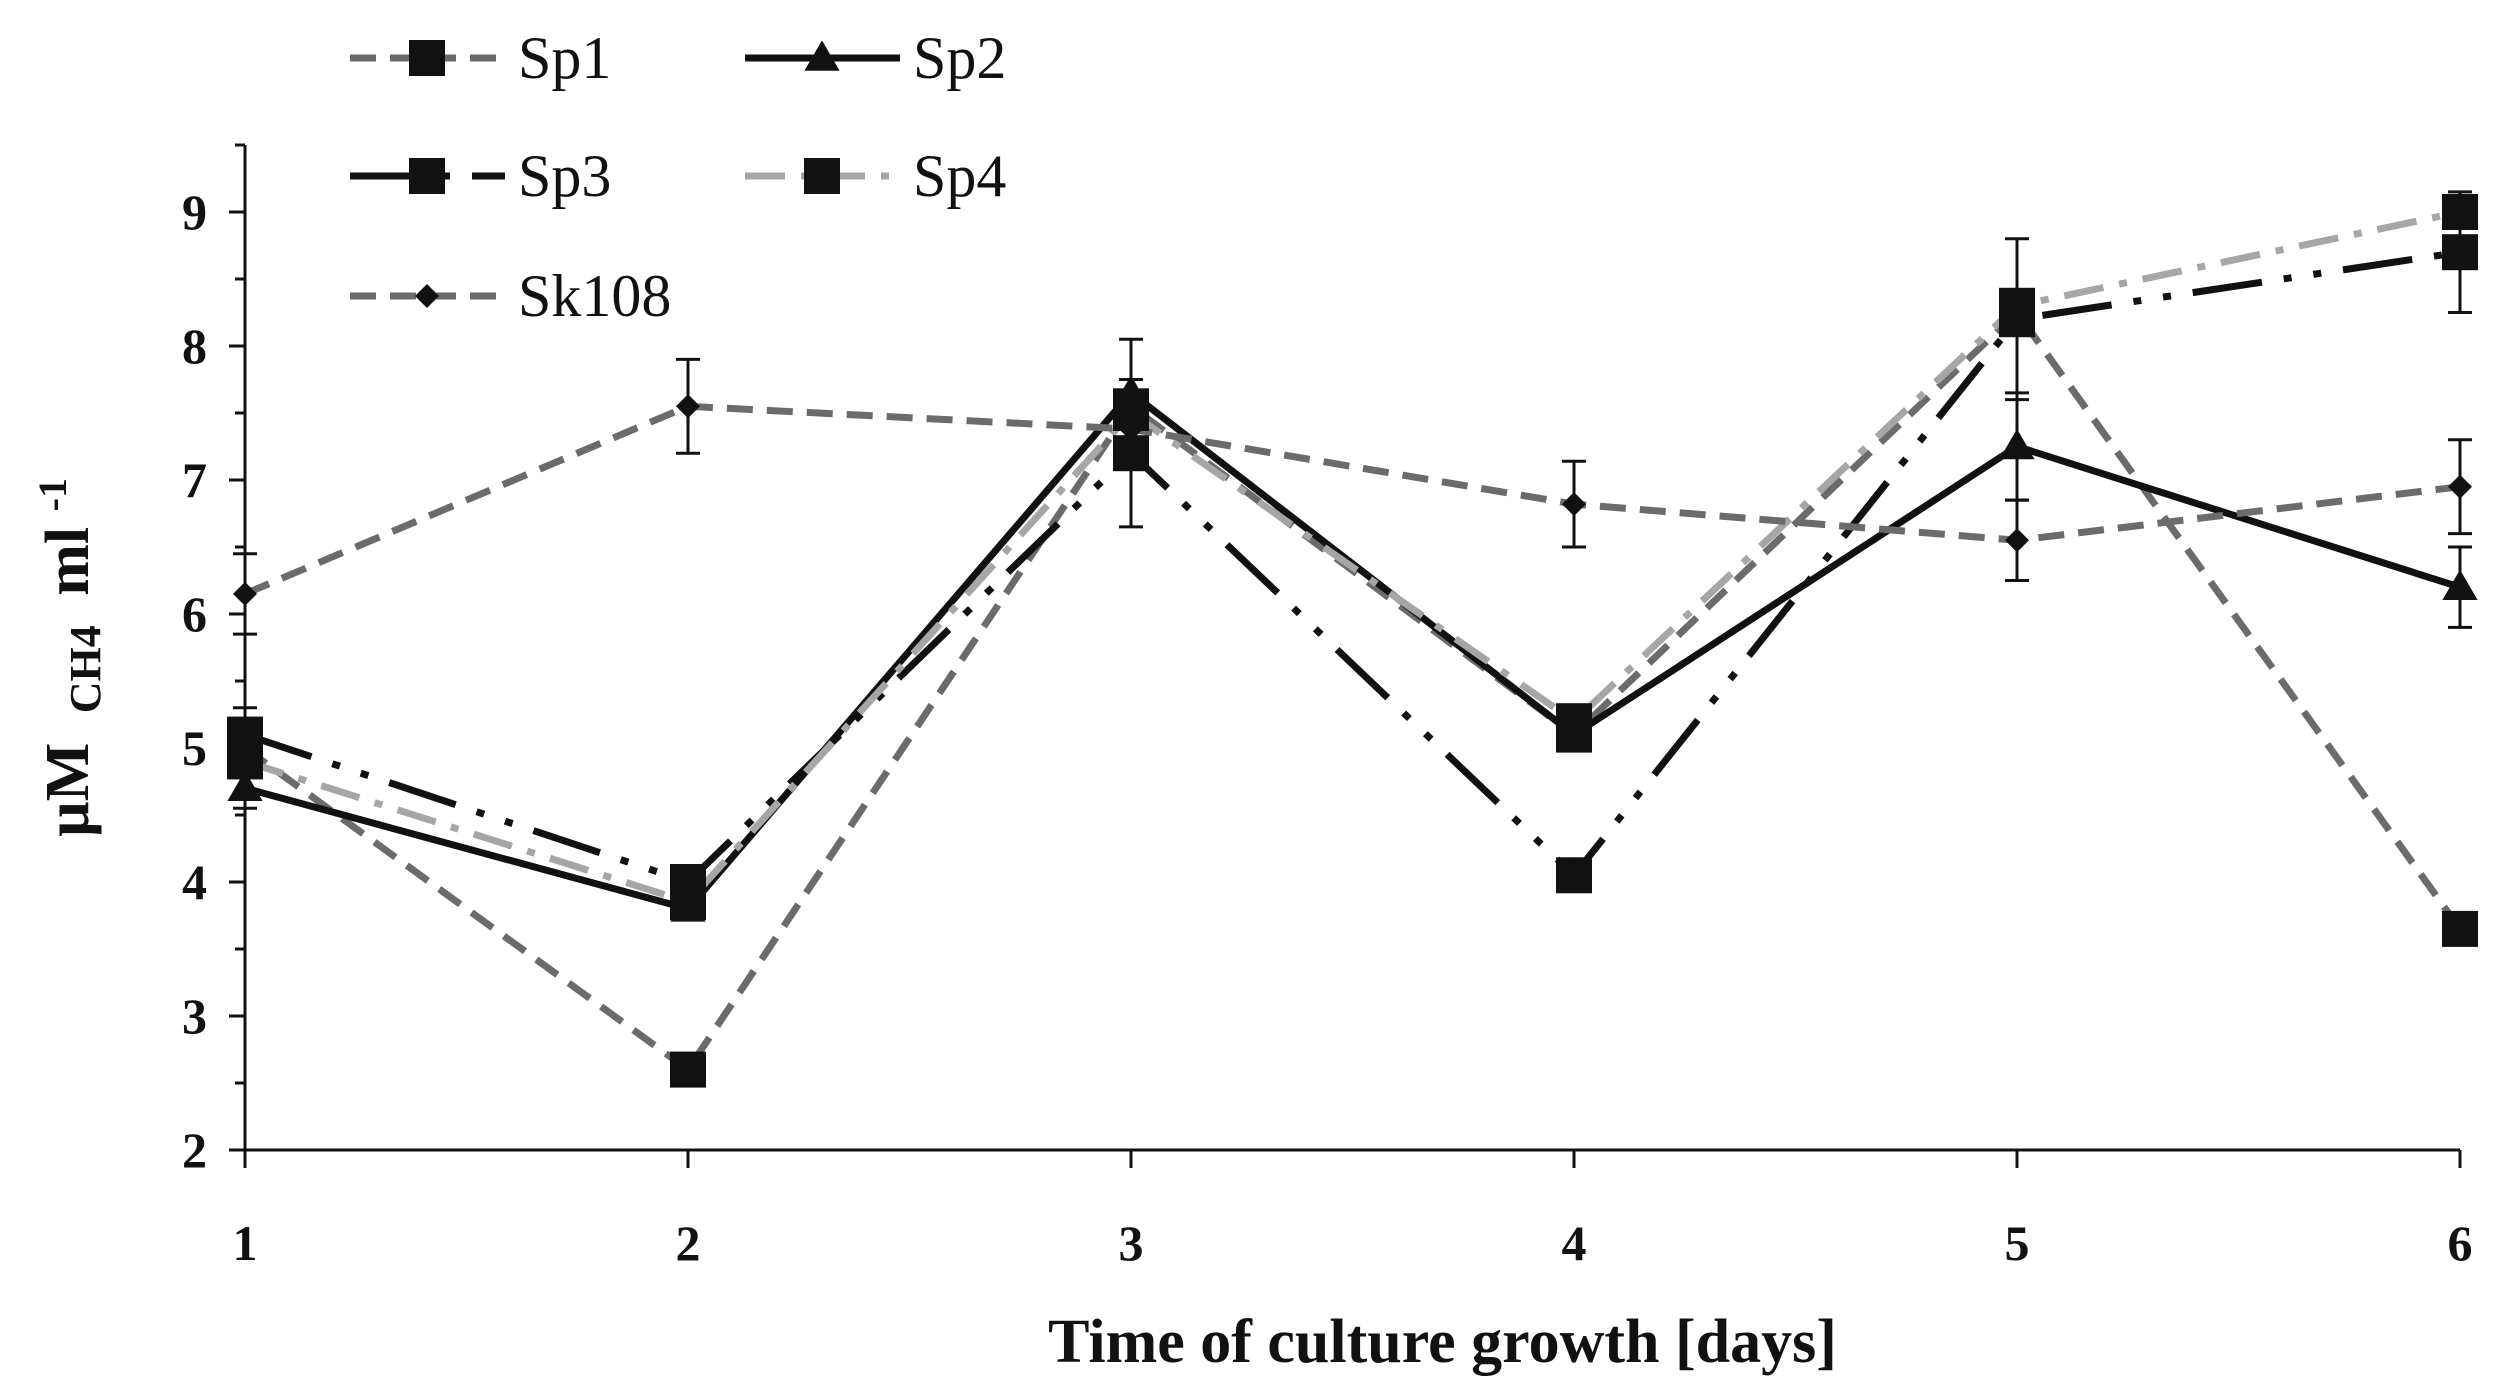 This screenshot has height=1381, width=2509. Describe the element at coordinates (427, 58) in the screenshot. I see `legend-marker-sp1` at that location.